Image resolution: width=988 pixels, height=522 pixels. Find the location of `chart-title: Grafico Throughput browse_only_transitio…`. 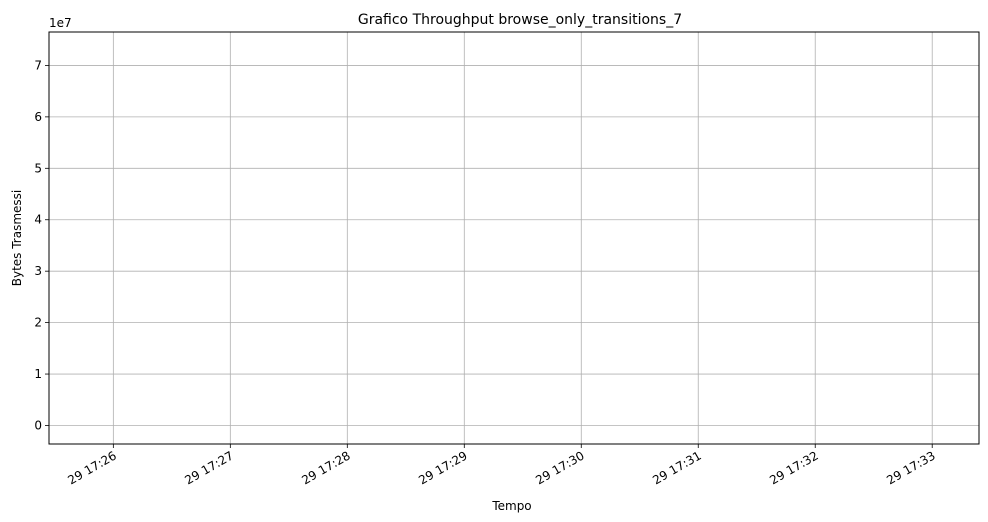

chart-title: Grafico Throughput browse_only_transitio… is located at coordinates (520, 20).